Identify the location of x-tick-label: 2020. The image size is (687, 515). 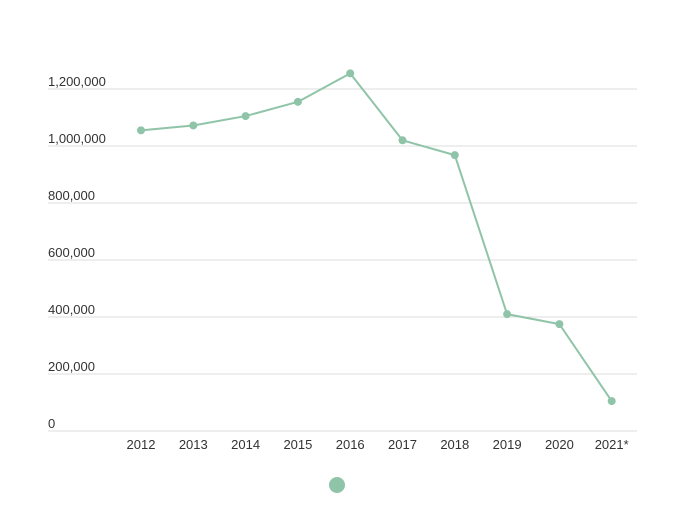
(559, 444).